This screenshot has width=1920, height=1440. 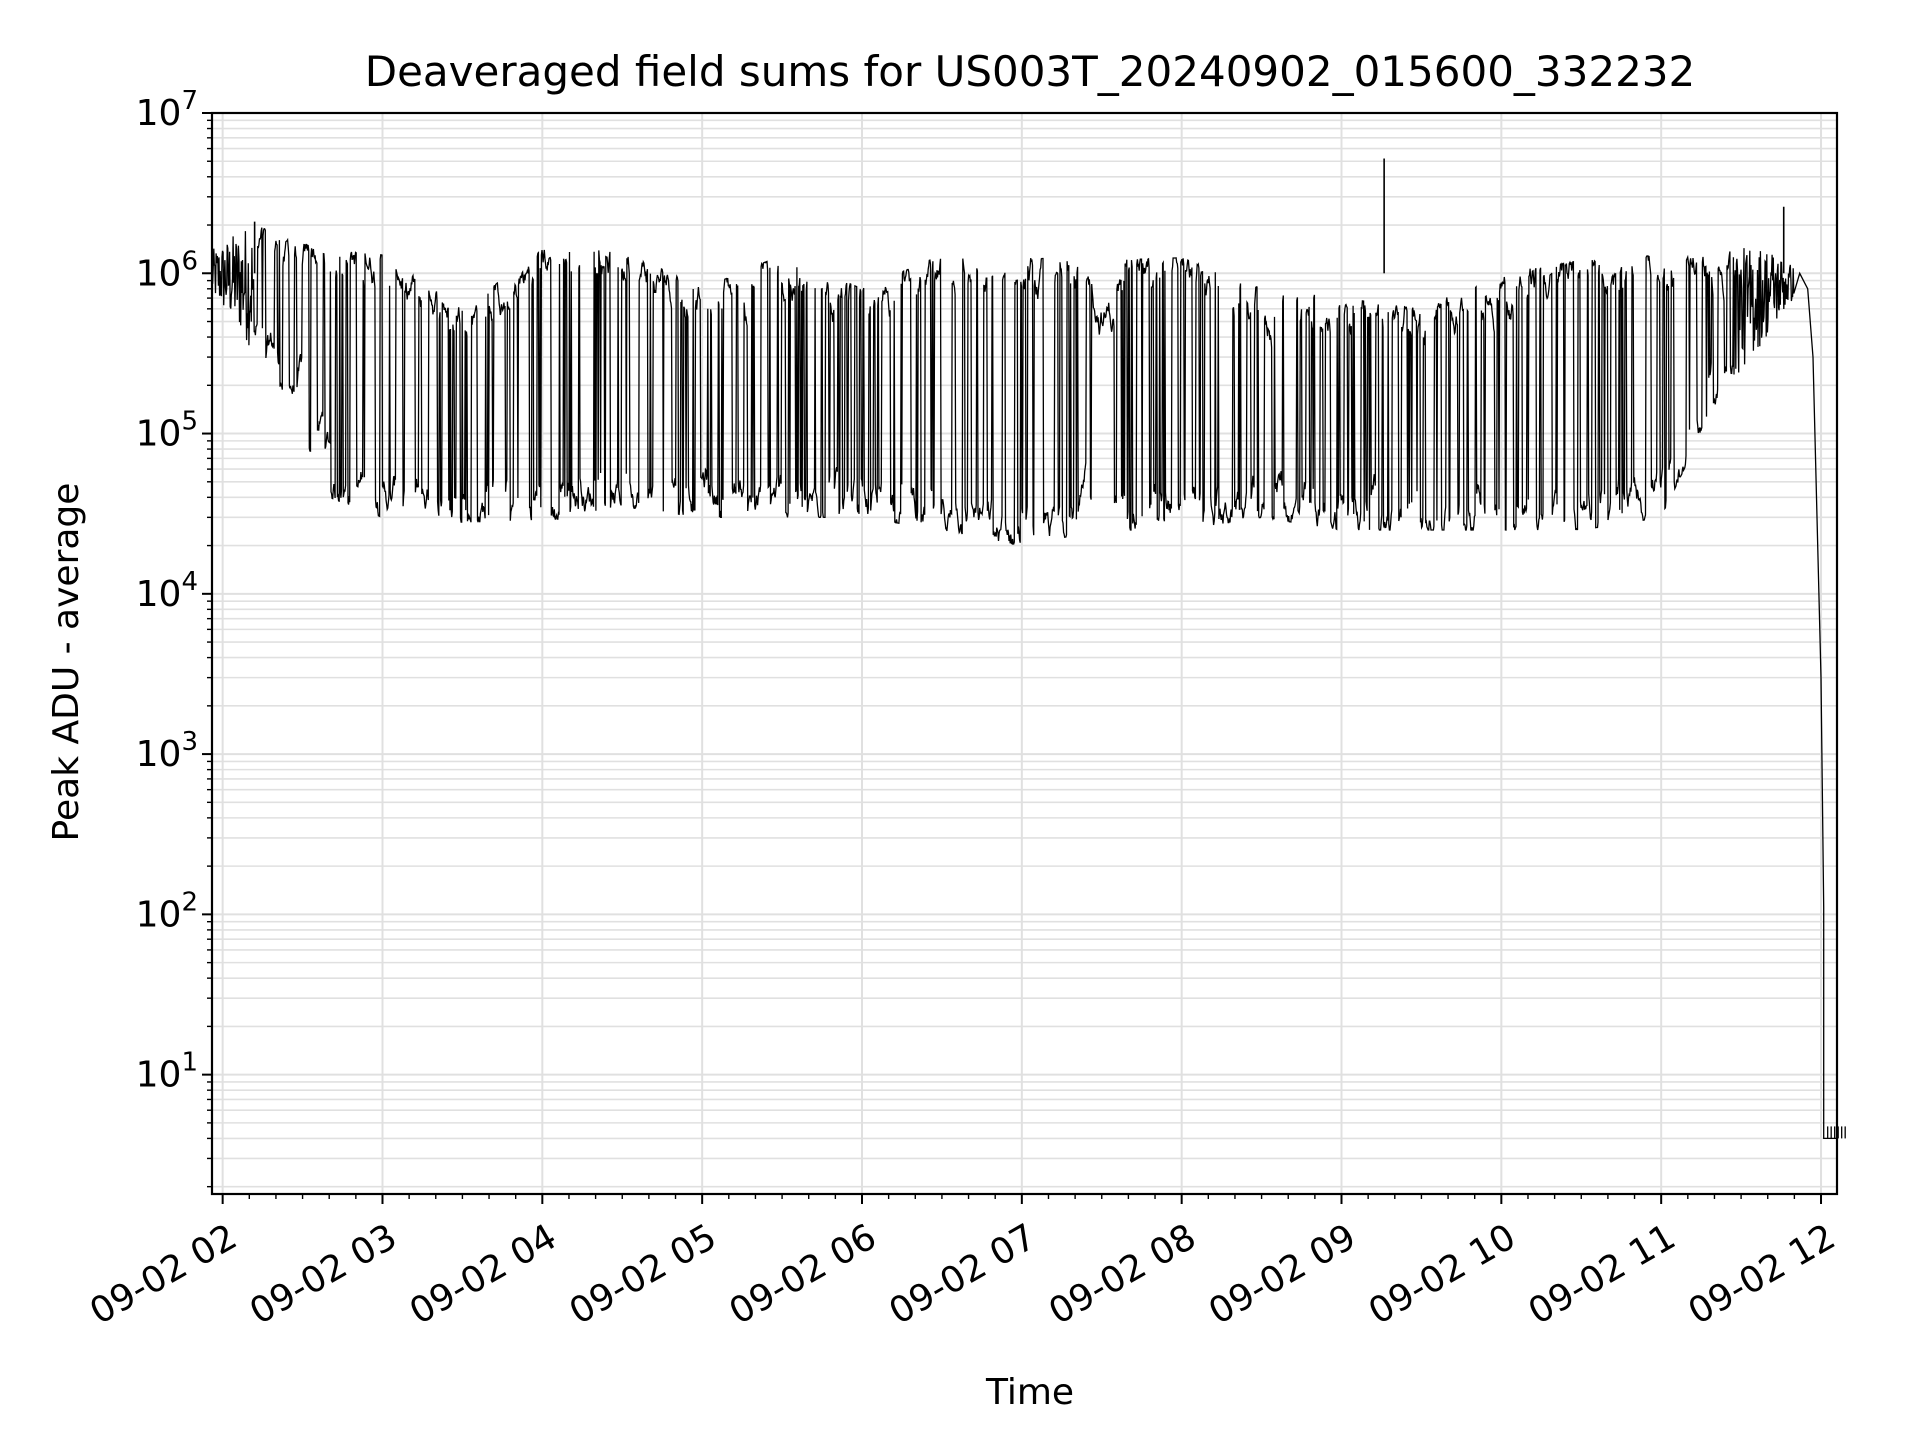 What do you see at coordinates (167, 751) in the screenshot?
I see `y-tick-label: 10³` at bounding box center [167, 751].